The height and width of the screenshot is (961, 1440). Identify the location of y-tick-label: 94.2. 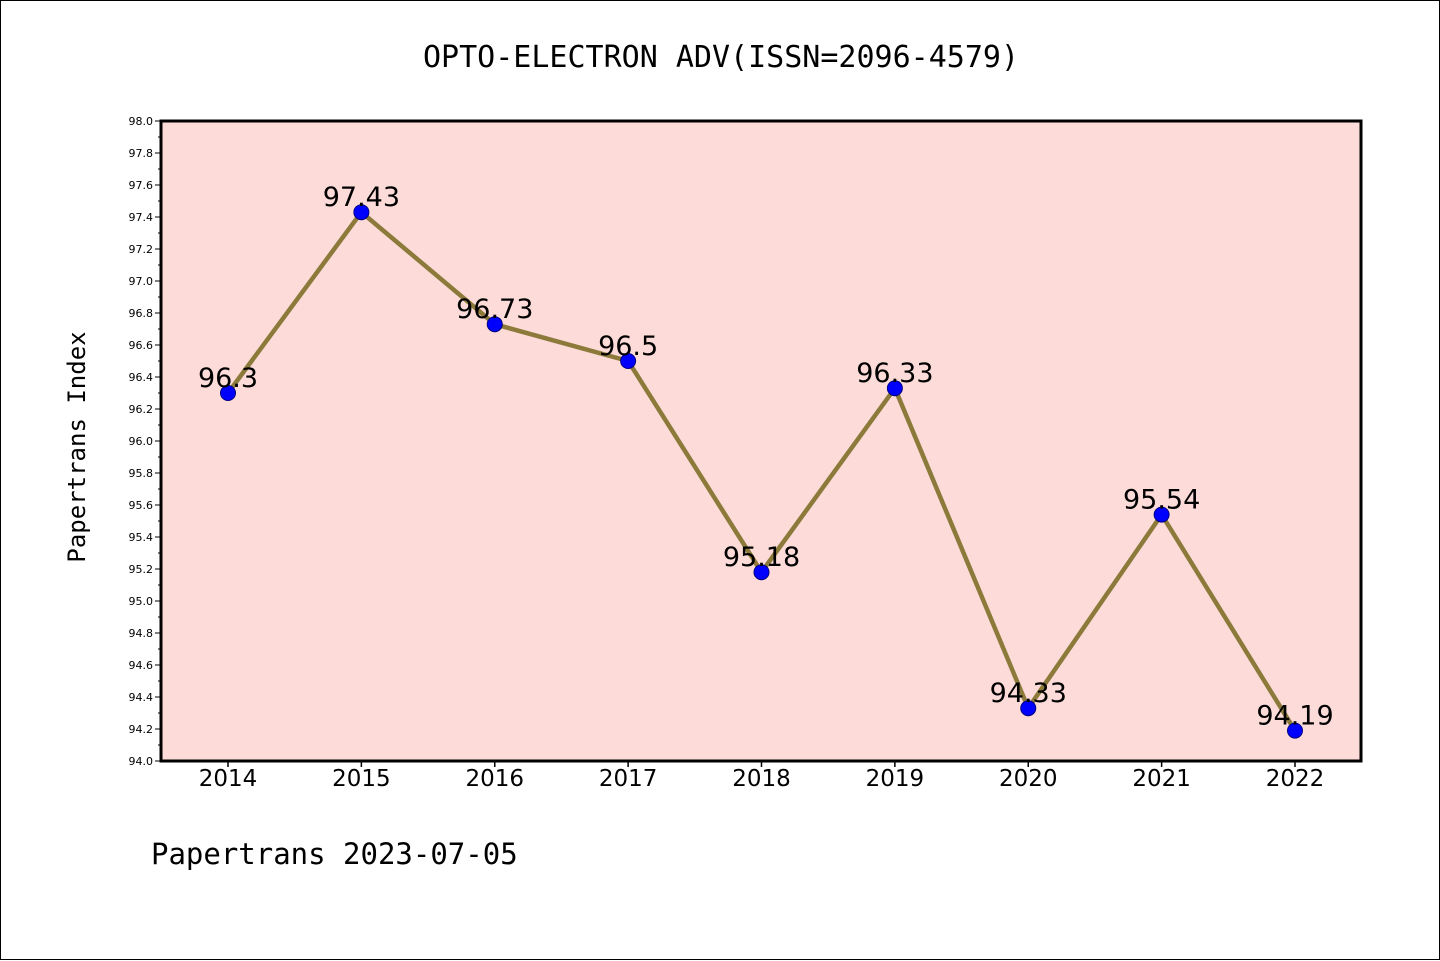
(141, 729).